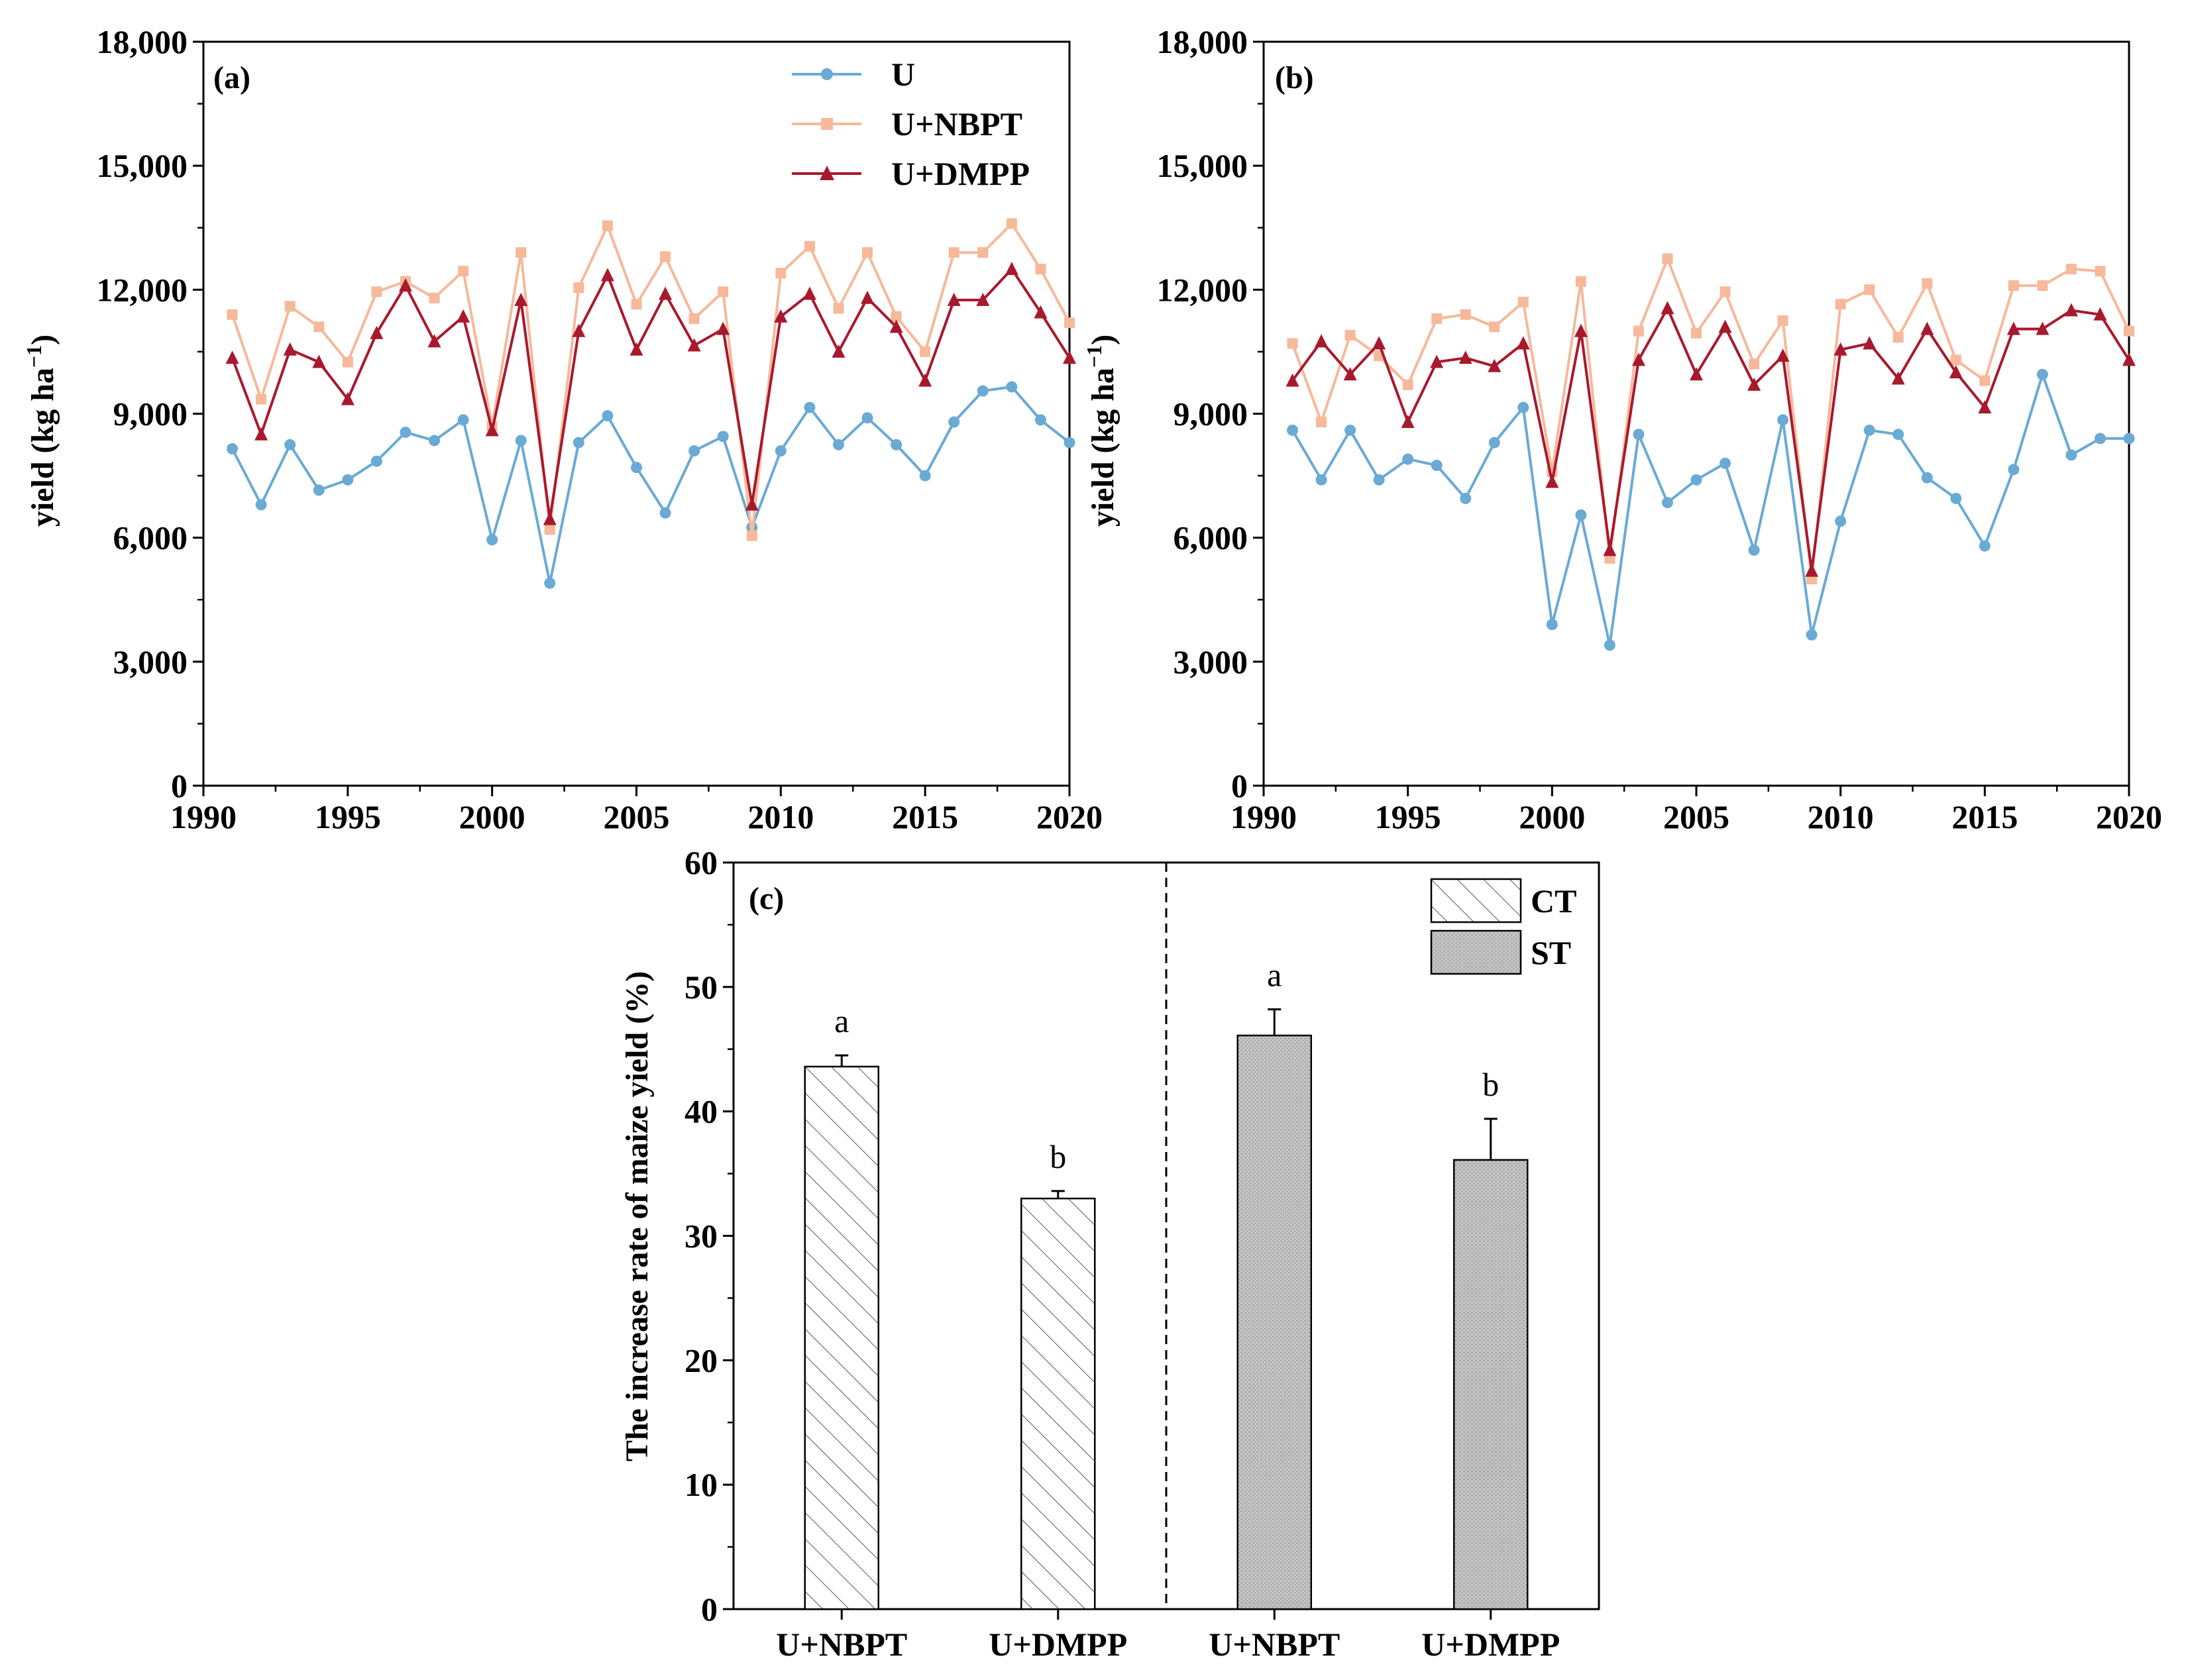 The width and height of the screenshot is (2186, 1680). I want to click on panel-b-series-line-u-dmpp, so click(1710, 439).